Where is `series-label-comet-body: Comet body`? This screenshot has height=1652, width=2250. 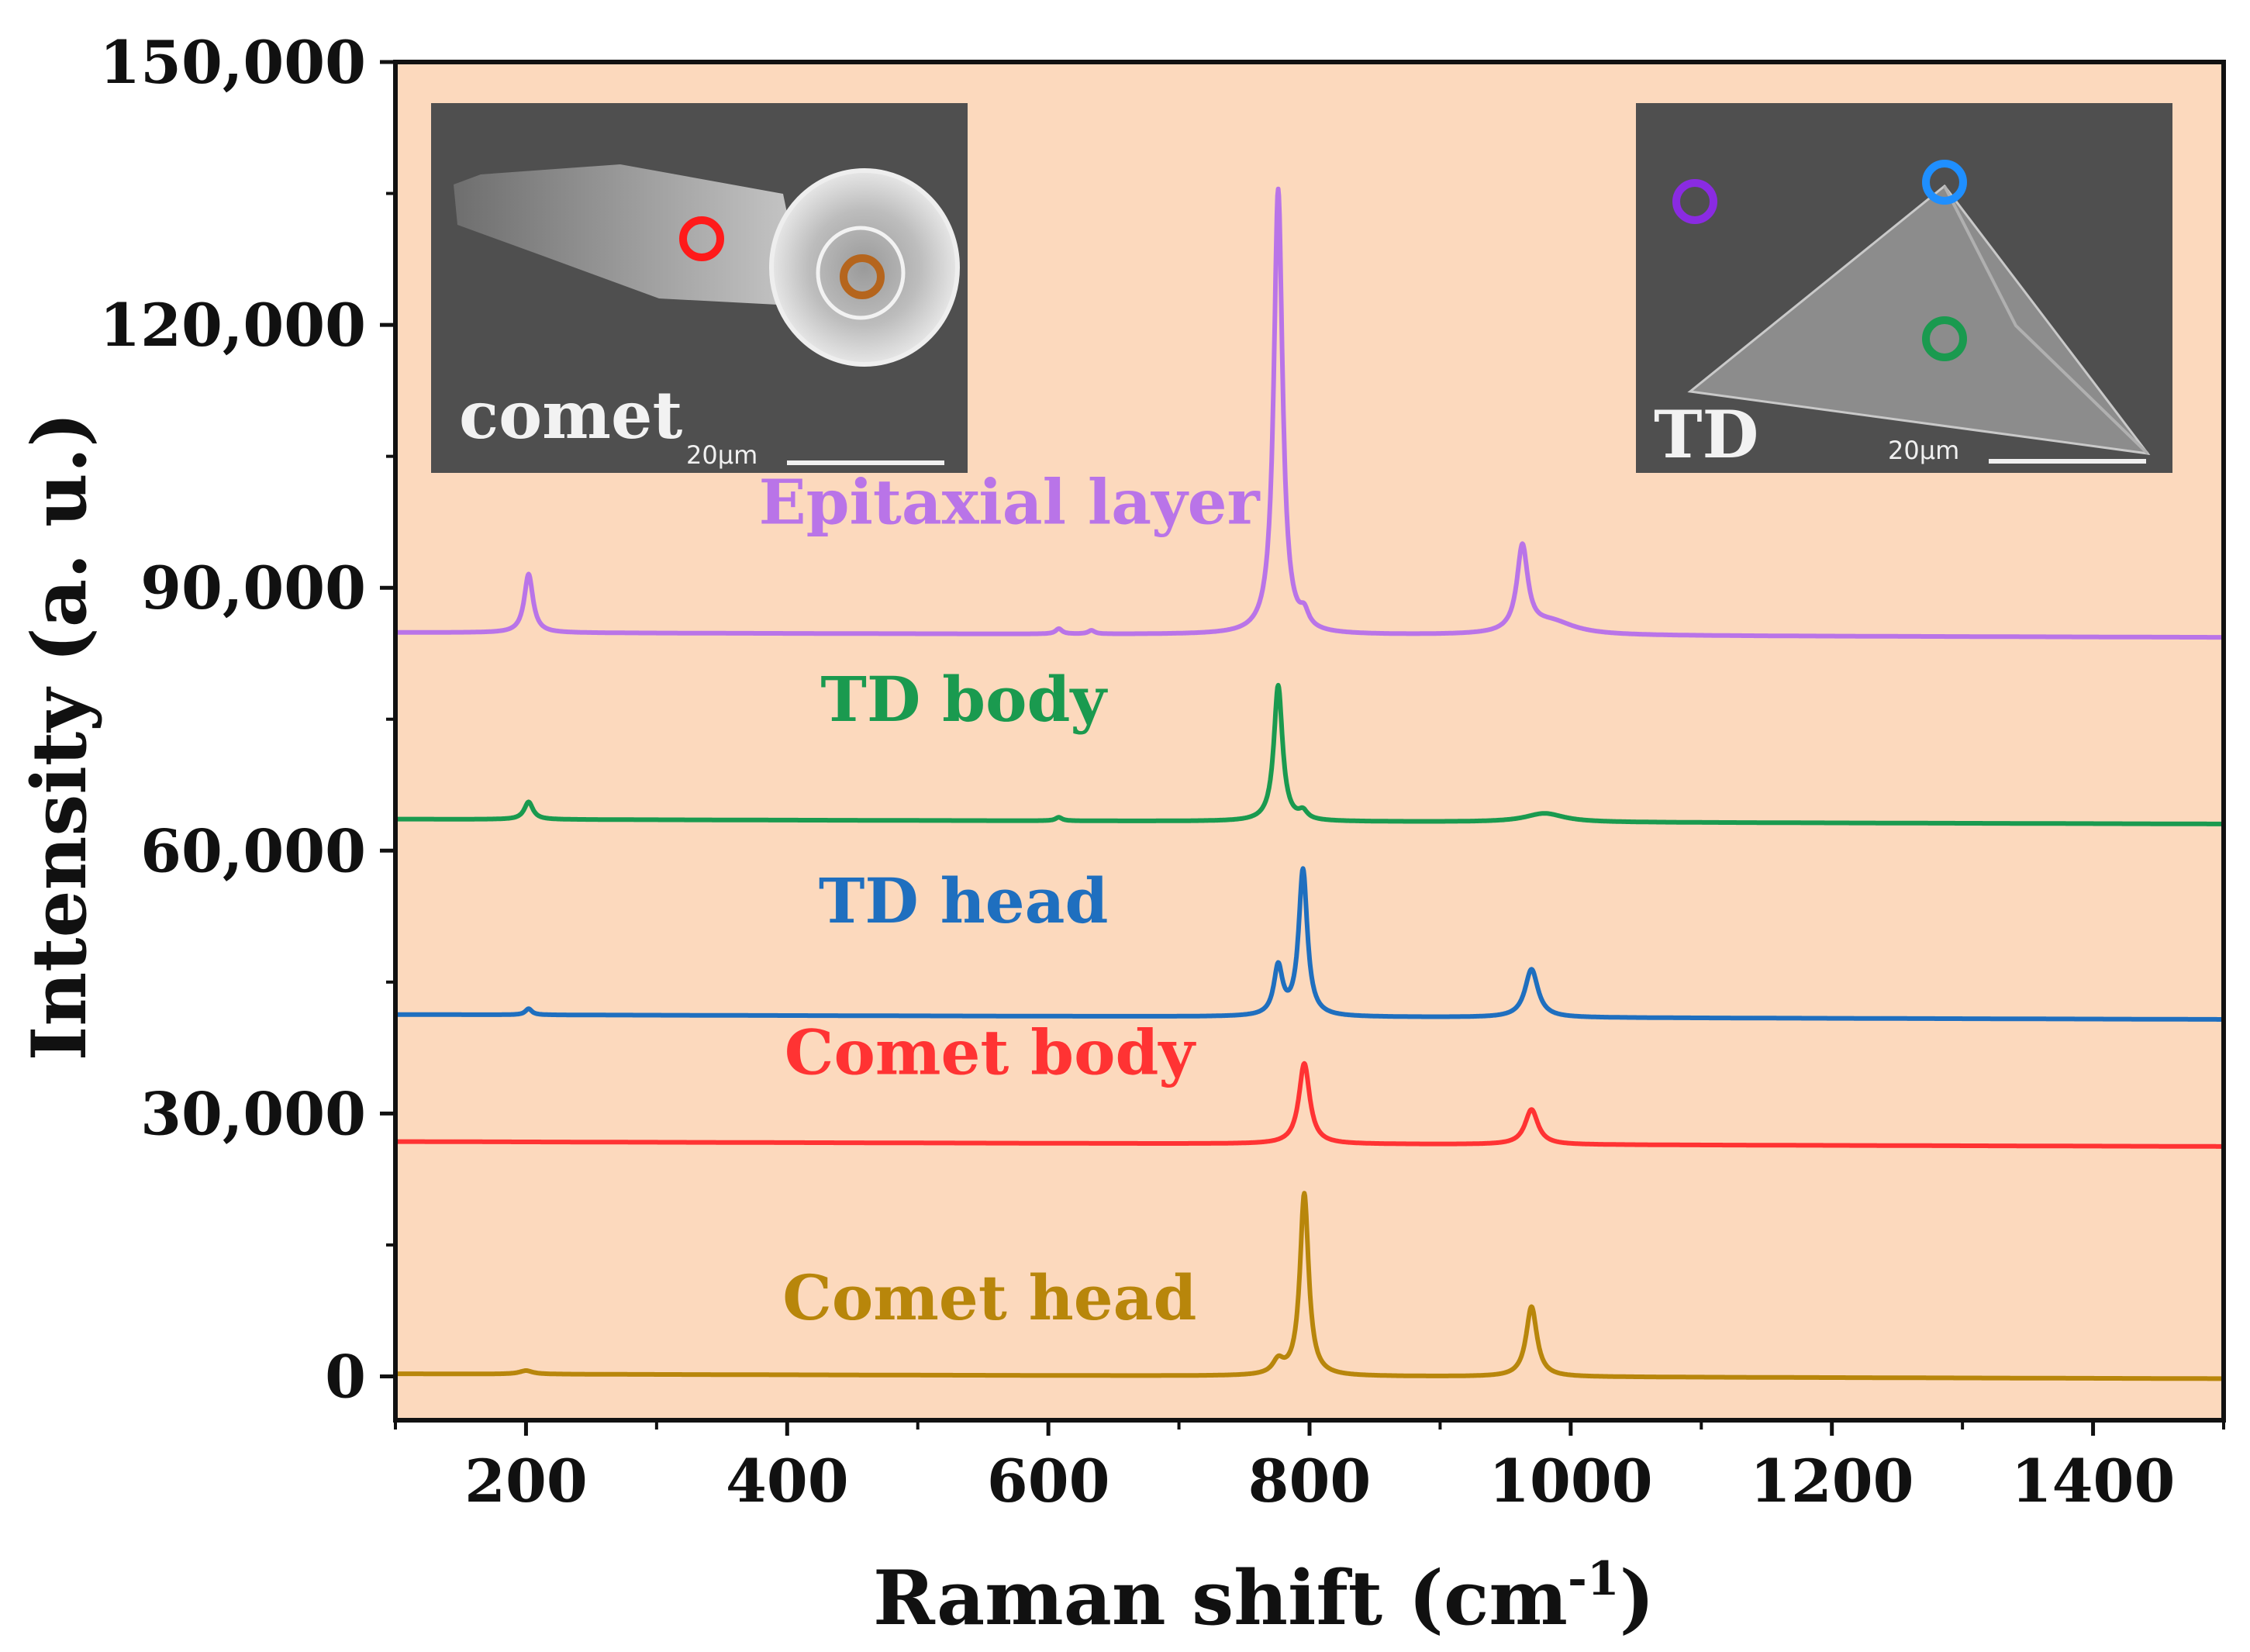
series-label-comet-body: Comet body is located at coordinates (991, 1052).